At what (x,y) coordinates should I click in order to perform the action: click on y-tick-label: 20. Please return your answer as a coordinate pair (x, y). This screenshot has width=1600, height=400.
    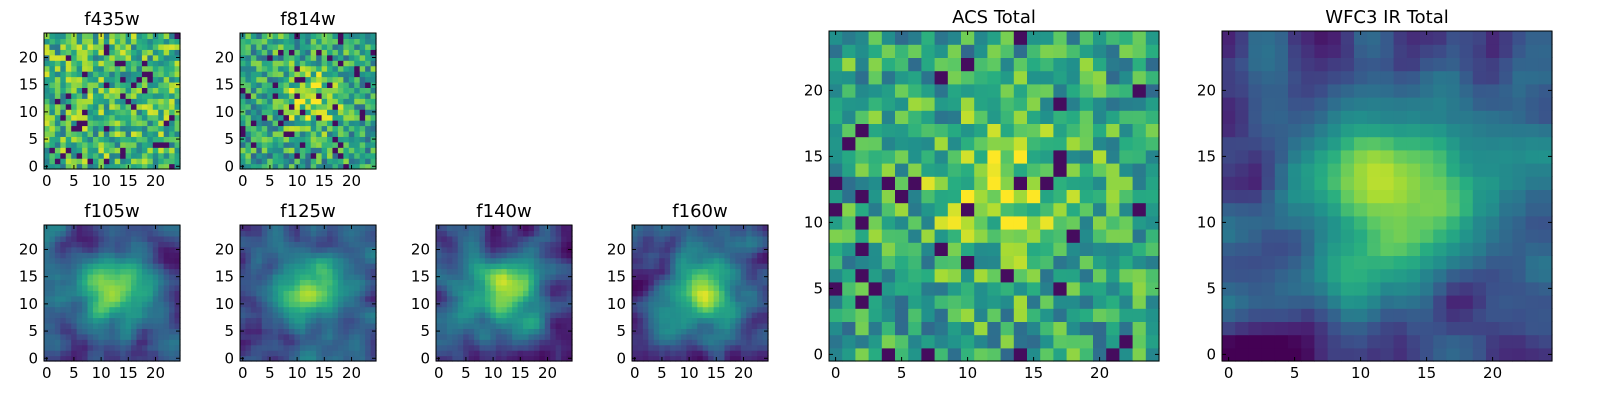
    Looking at the image, I should click on (28, 57).